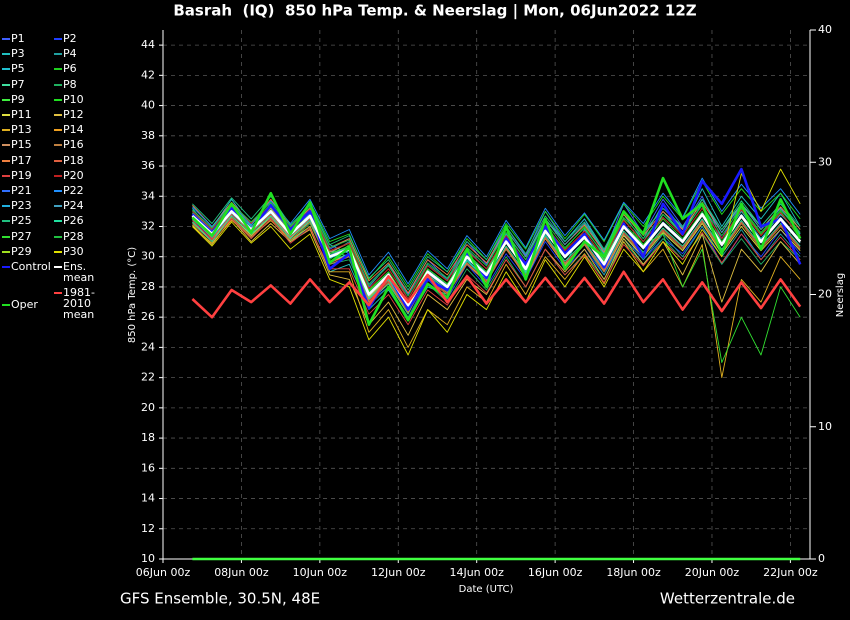  What do you see at coordinates (840, 295) in the screenshot?
I see `y2-axis-label: Neerslag` at bounding box center [840, 295].